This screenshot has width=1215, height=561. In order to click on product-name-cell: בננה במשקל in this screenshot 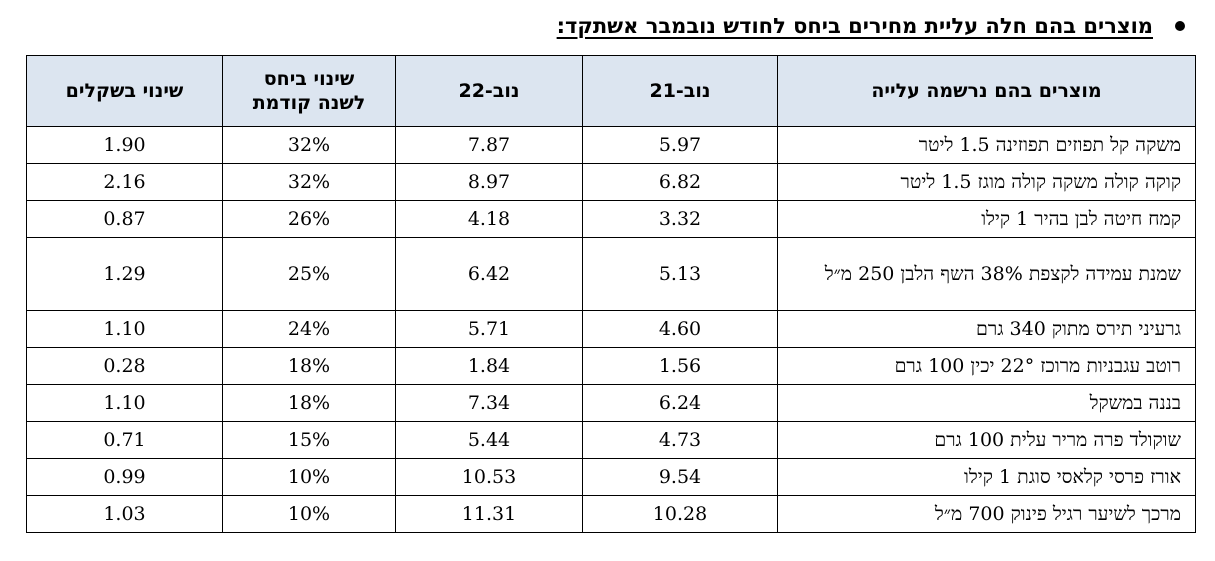, I will do `click(986, 403)`.